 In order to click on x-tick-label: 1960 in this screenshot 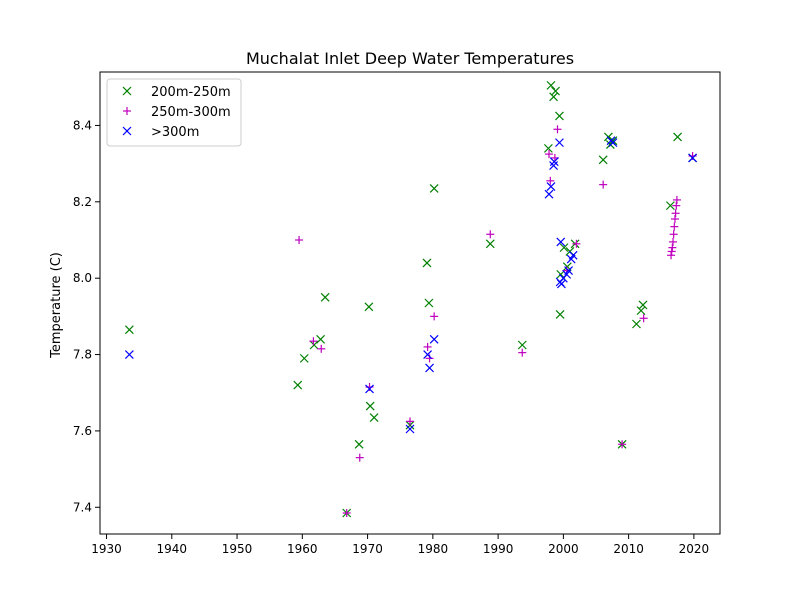, I will do `click(302, 549)`.